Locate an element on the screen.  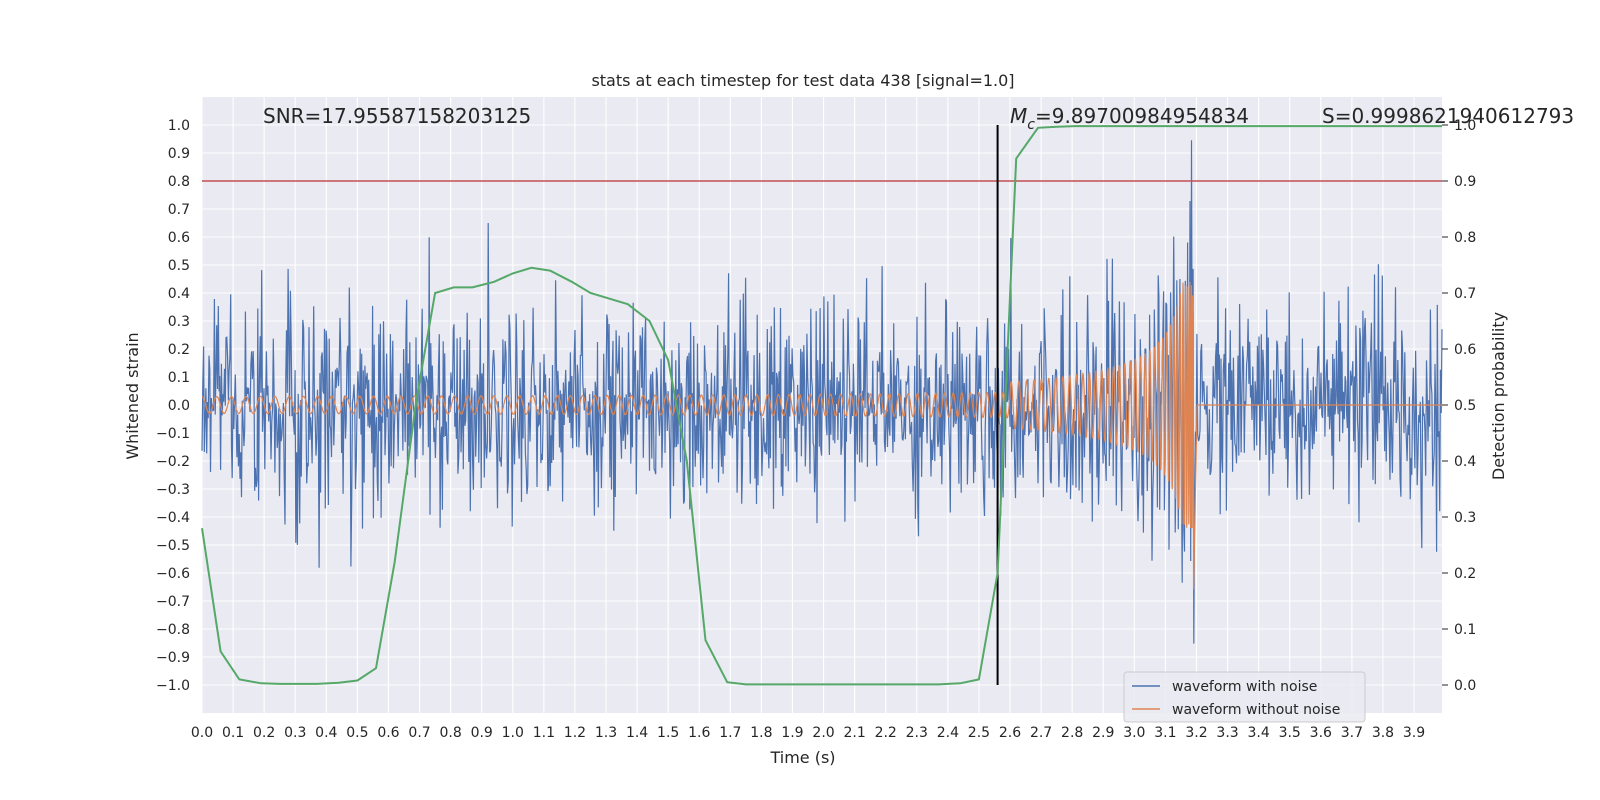
annotation-chirp-mass: Mc=9.89700984954834 is located at coordinates (1129, 118).